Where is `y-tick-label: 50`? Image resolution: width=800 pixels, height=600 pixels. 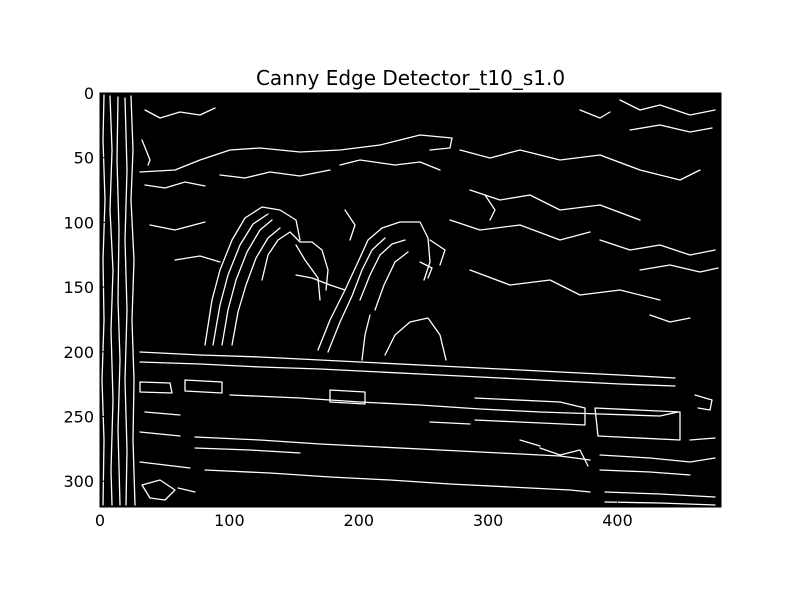 y-tick-label: 50 is located at coordinates (84, 158).